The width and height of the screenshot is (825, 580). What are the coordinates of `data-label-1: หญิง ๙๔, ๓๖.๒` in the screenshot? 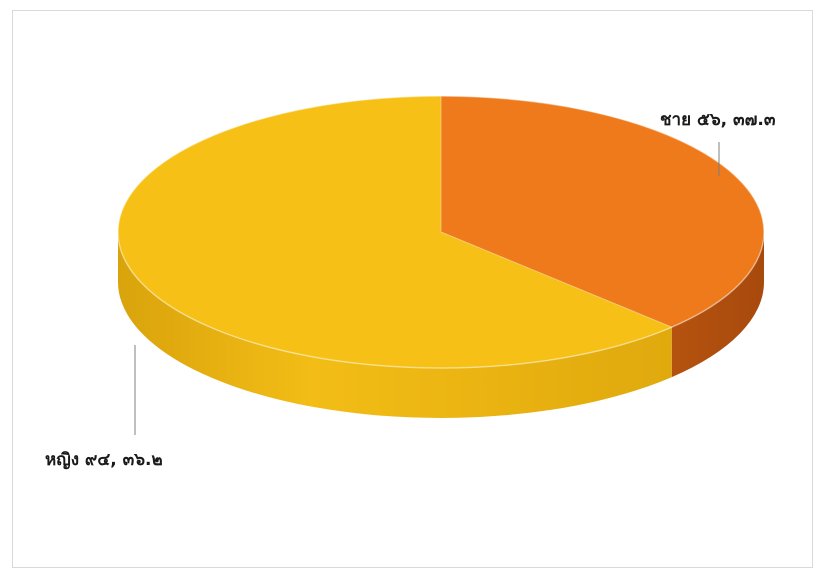 It's located at (104, 460).